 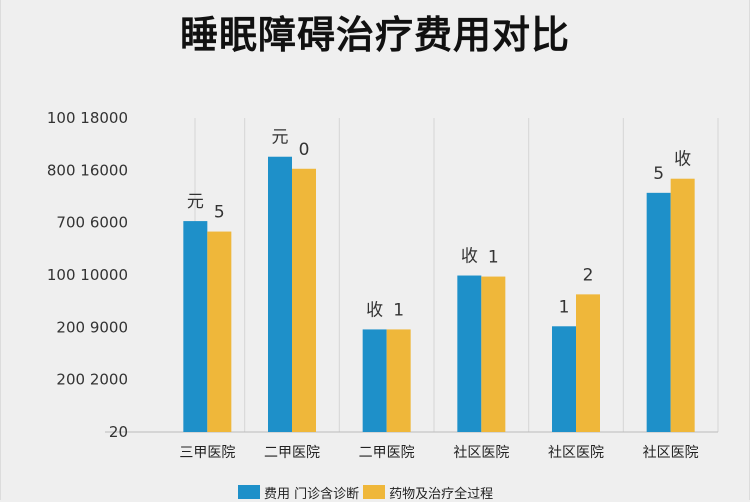 What do you see at coordinates (312, 494) in the screenshot?
I see `legend-label-series-1: 费用 门诊含诊断` at bounding box center [312, 494].